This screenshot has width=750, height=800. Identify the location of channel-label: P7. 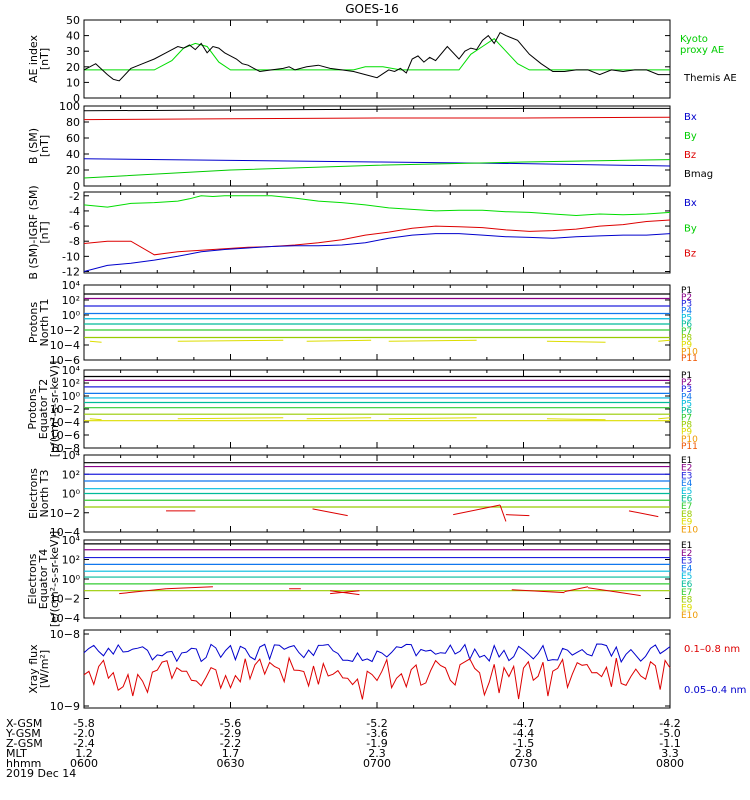
(686, 419).